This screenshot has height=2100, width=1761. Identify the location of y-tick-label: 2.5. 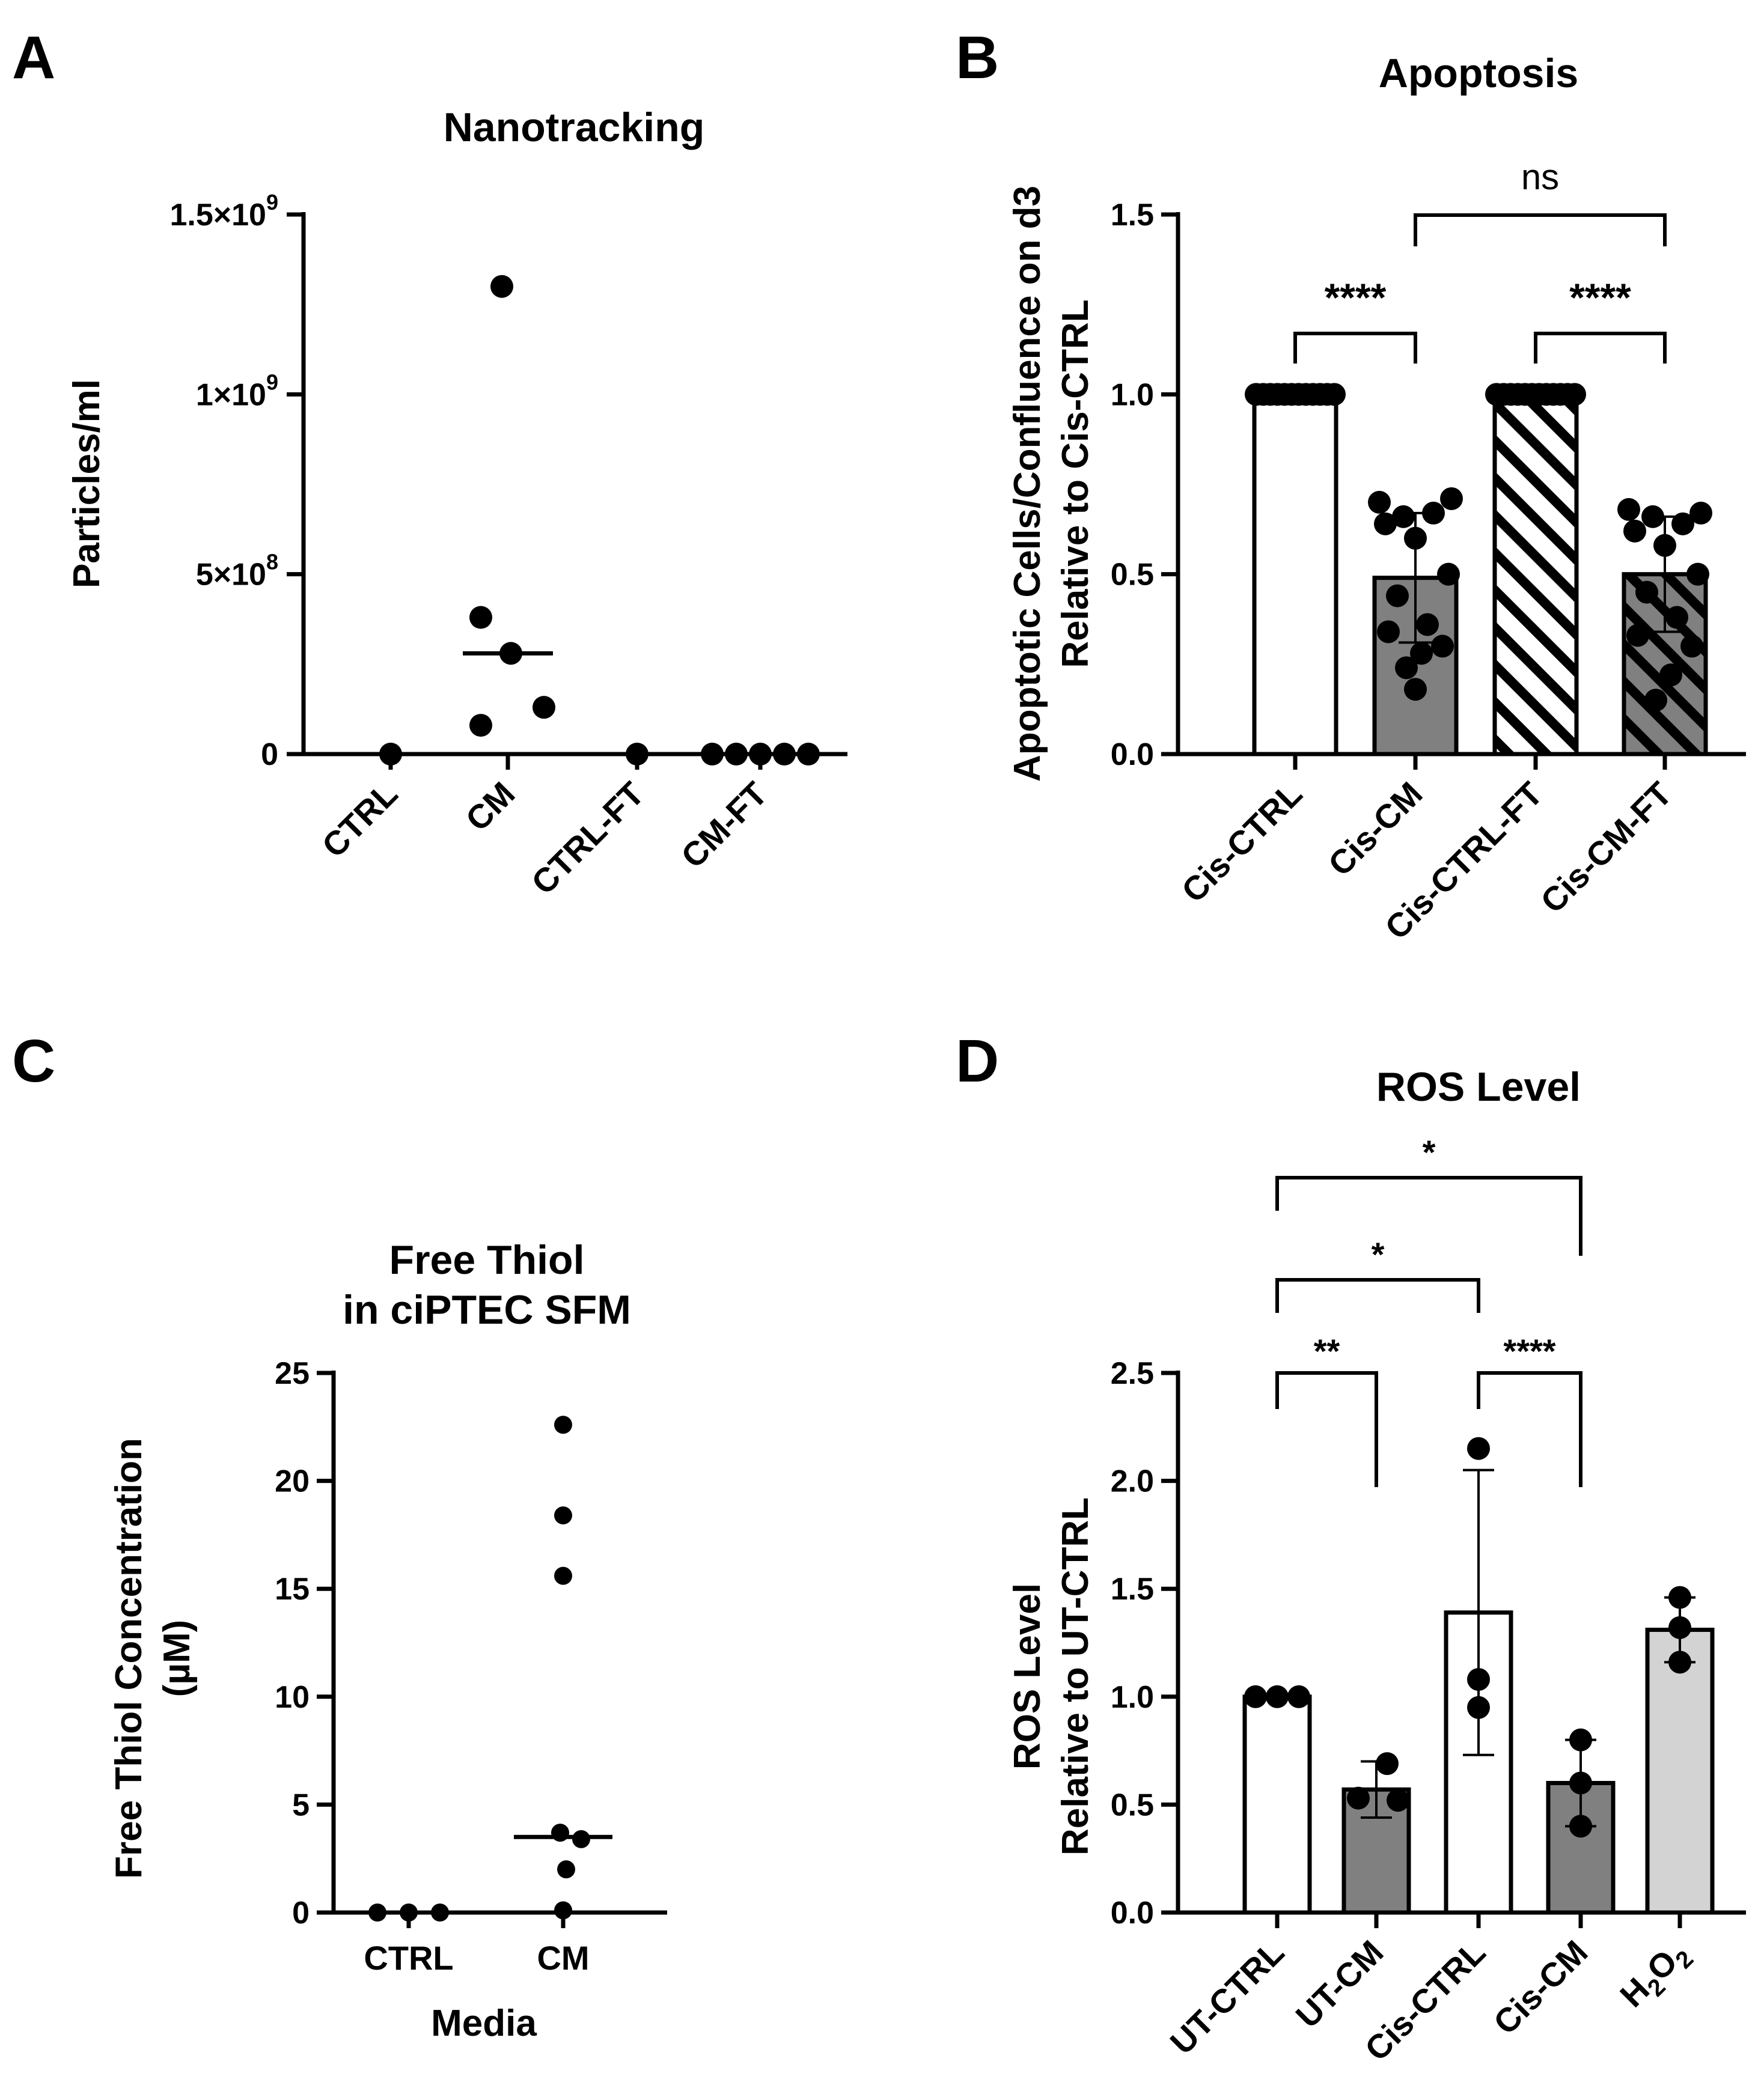
(1132, 1374).